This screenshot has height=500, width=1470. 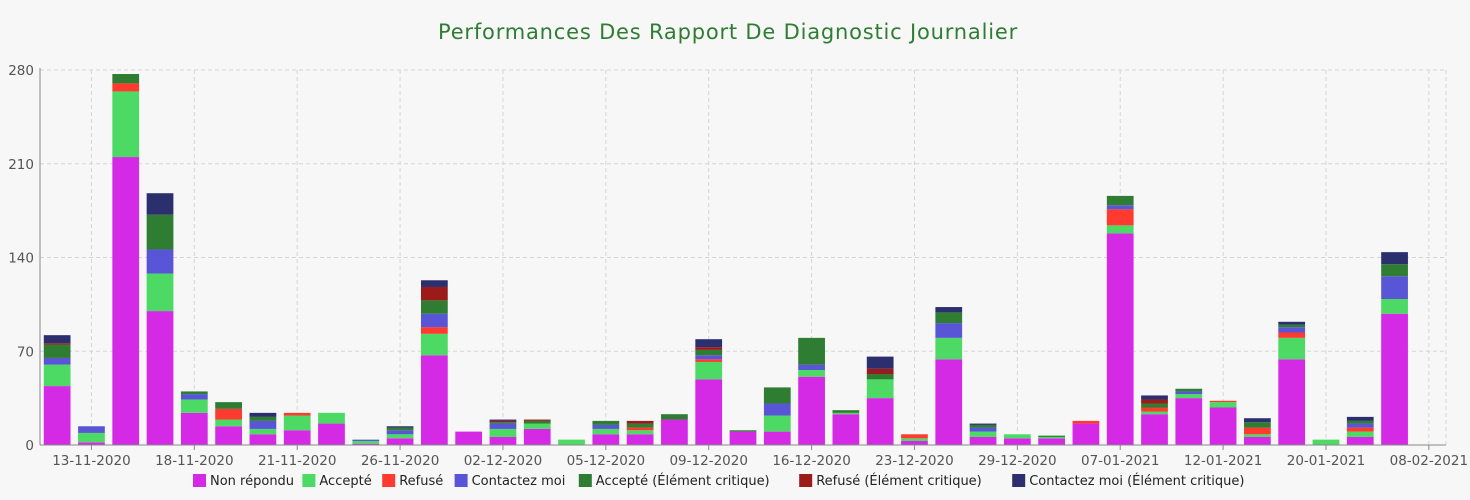 I want to click on y-tick-label: 0, so click(x=29, y=446).